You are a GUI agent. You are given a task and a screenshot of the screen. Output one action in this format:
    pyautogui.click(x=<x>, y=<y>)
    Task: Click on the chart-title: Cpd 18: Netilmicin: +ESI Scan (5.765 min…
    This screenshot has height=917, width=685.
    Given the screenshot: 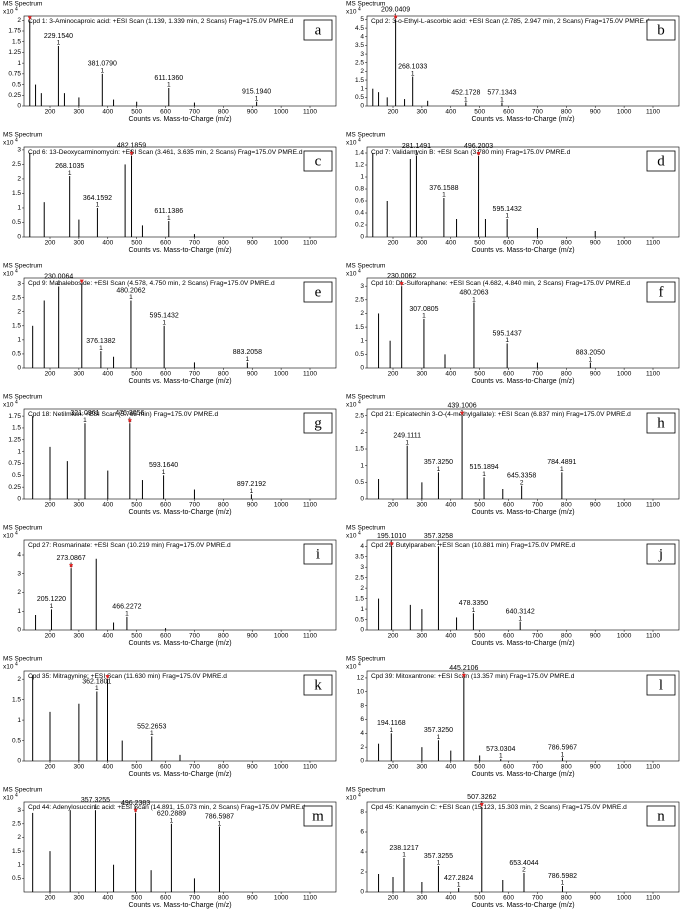 What is the action you would take?
    pyautogui.click(x=123, y=414)
    